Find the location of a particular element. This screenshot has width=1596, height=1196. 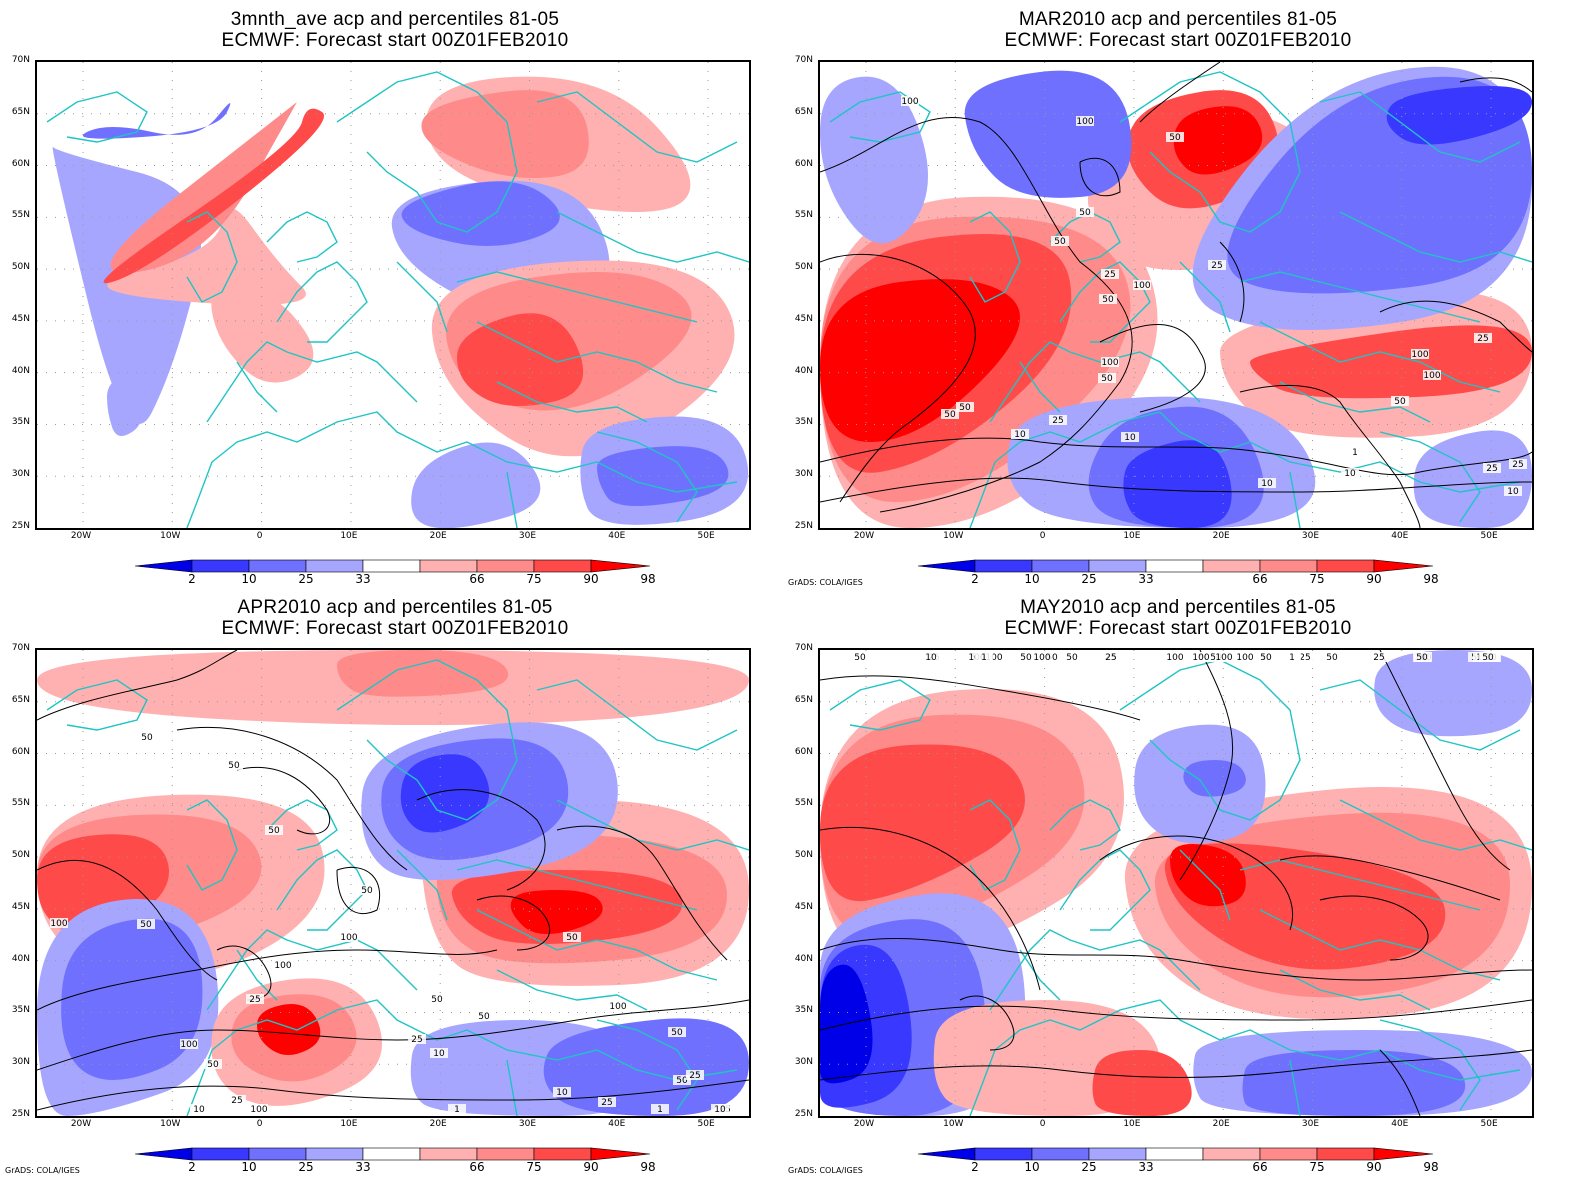

colorbar-arrow-high is located at coordinates (1403, 1154).